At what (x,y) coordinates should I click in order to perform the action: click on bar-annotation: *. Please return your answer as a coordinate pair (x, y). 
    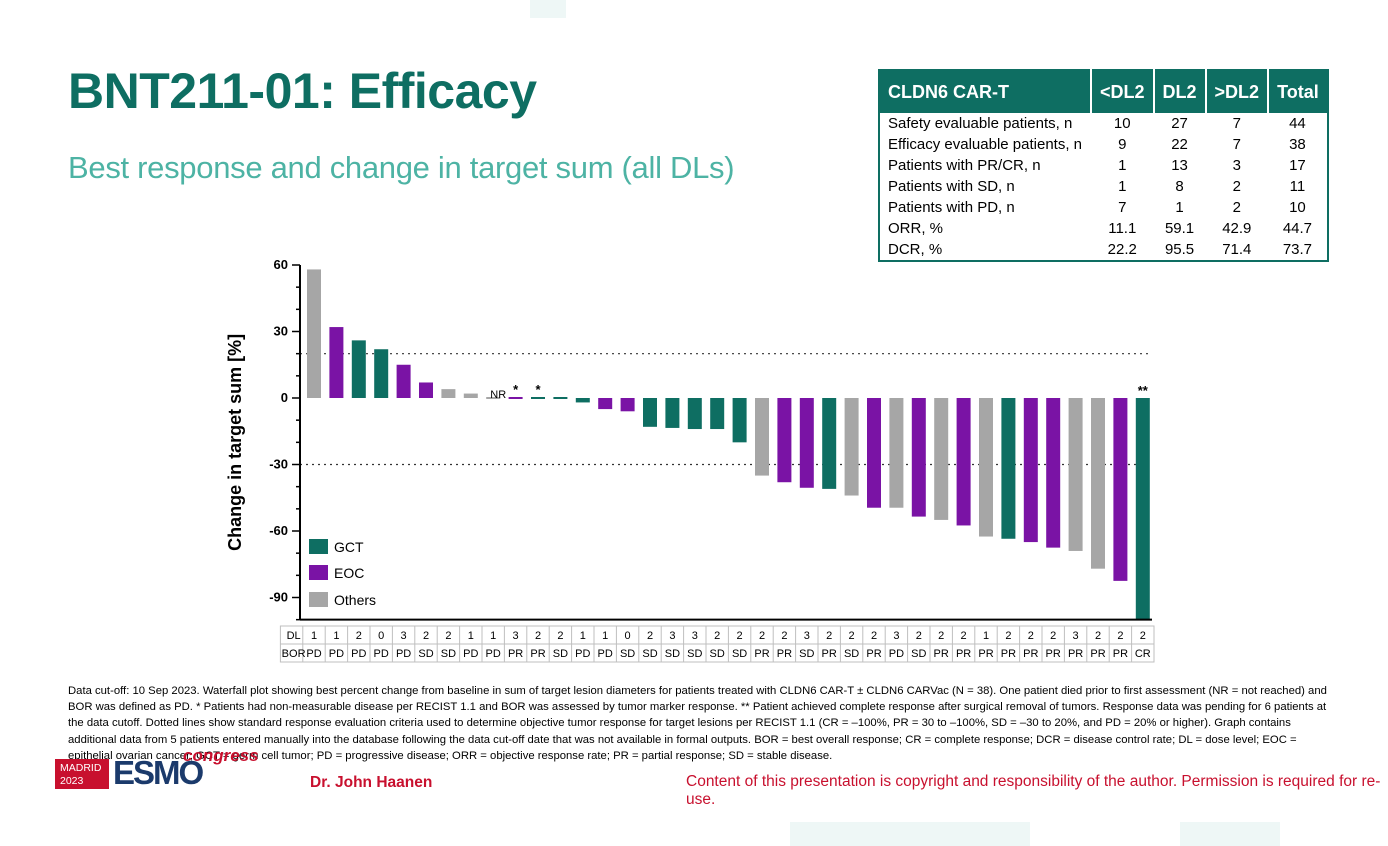
    Looking at the image, I should click on (538, 389).